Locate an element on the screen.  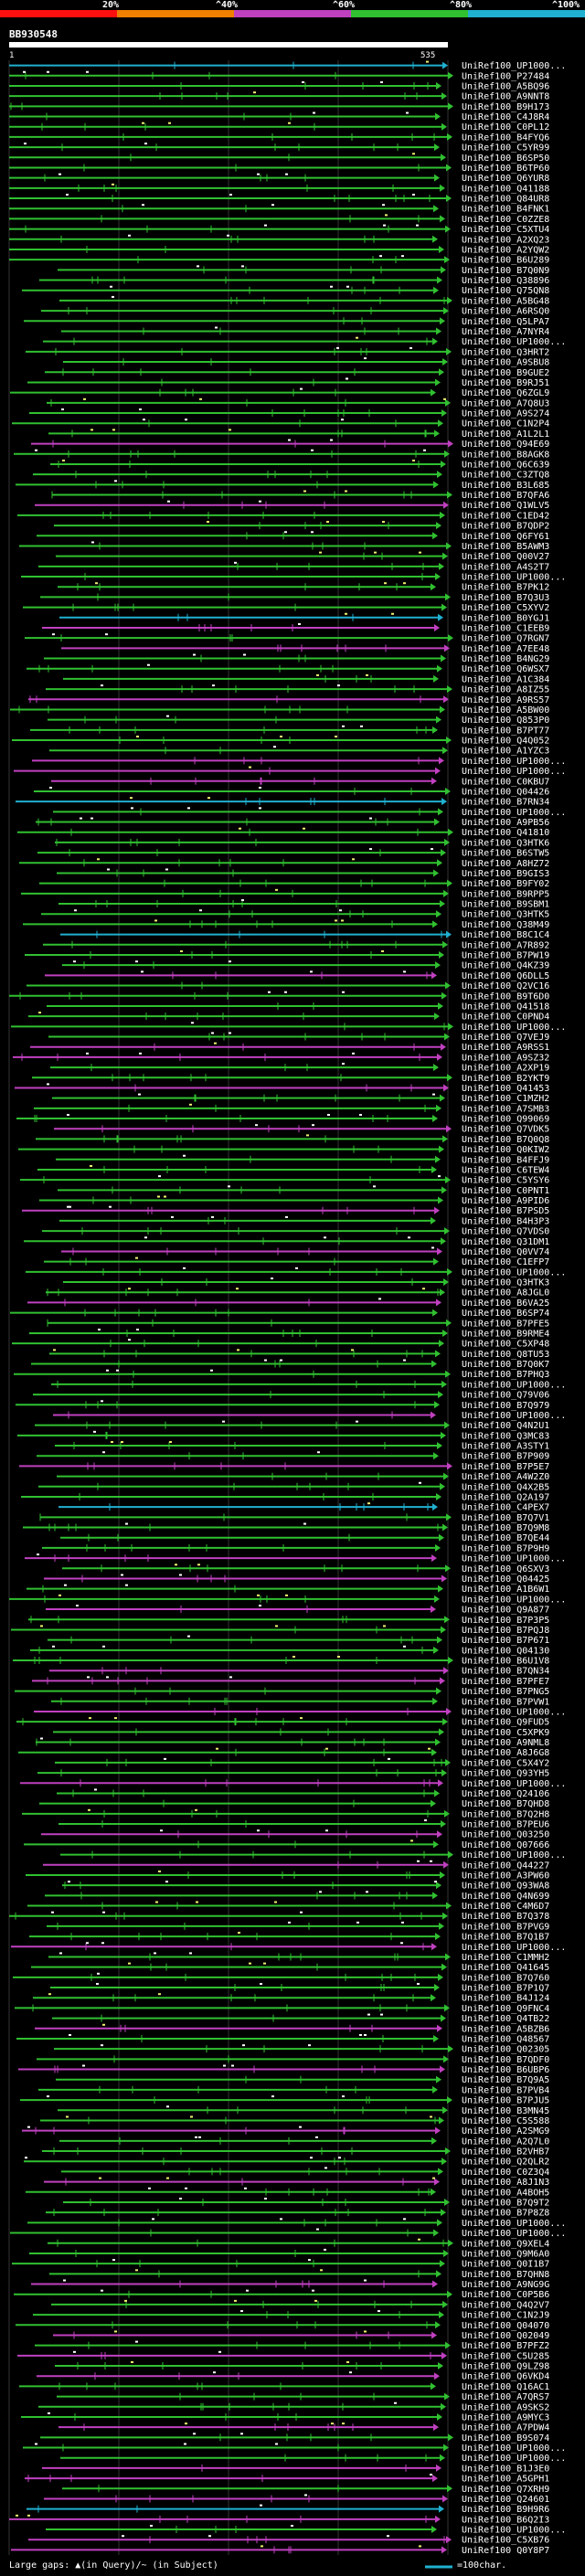
hit-label: UniRef100_B9T6D0 is located at coordinates (506, 996).